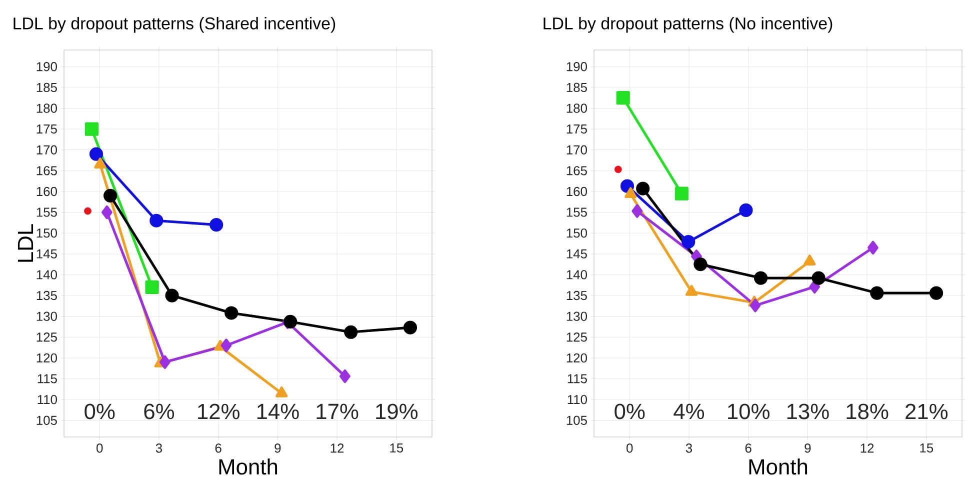  Describe the element at coordinates (26, 243) in the screenshot. I see `y-axis-title: LDL` at that location.